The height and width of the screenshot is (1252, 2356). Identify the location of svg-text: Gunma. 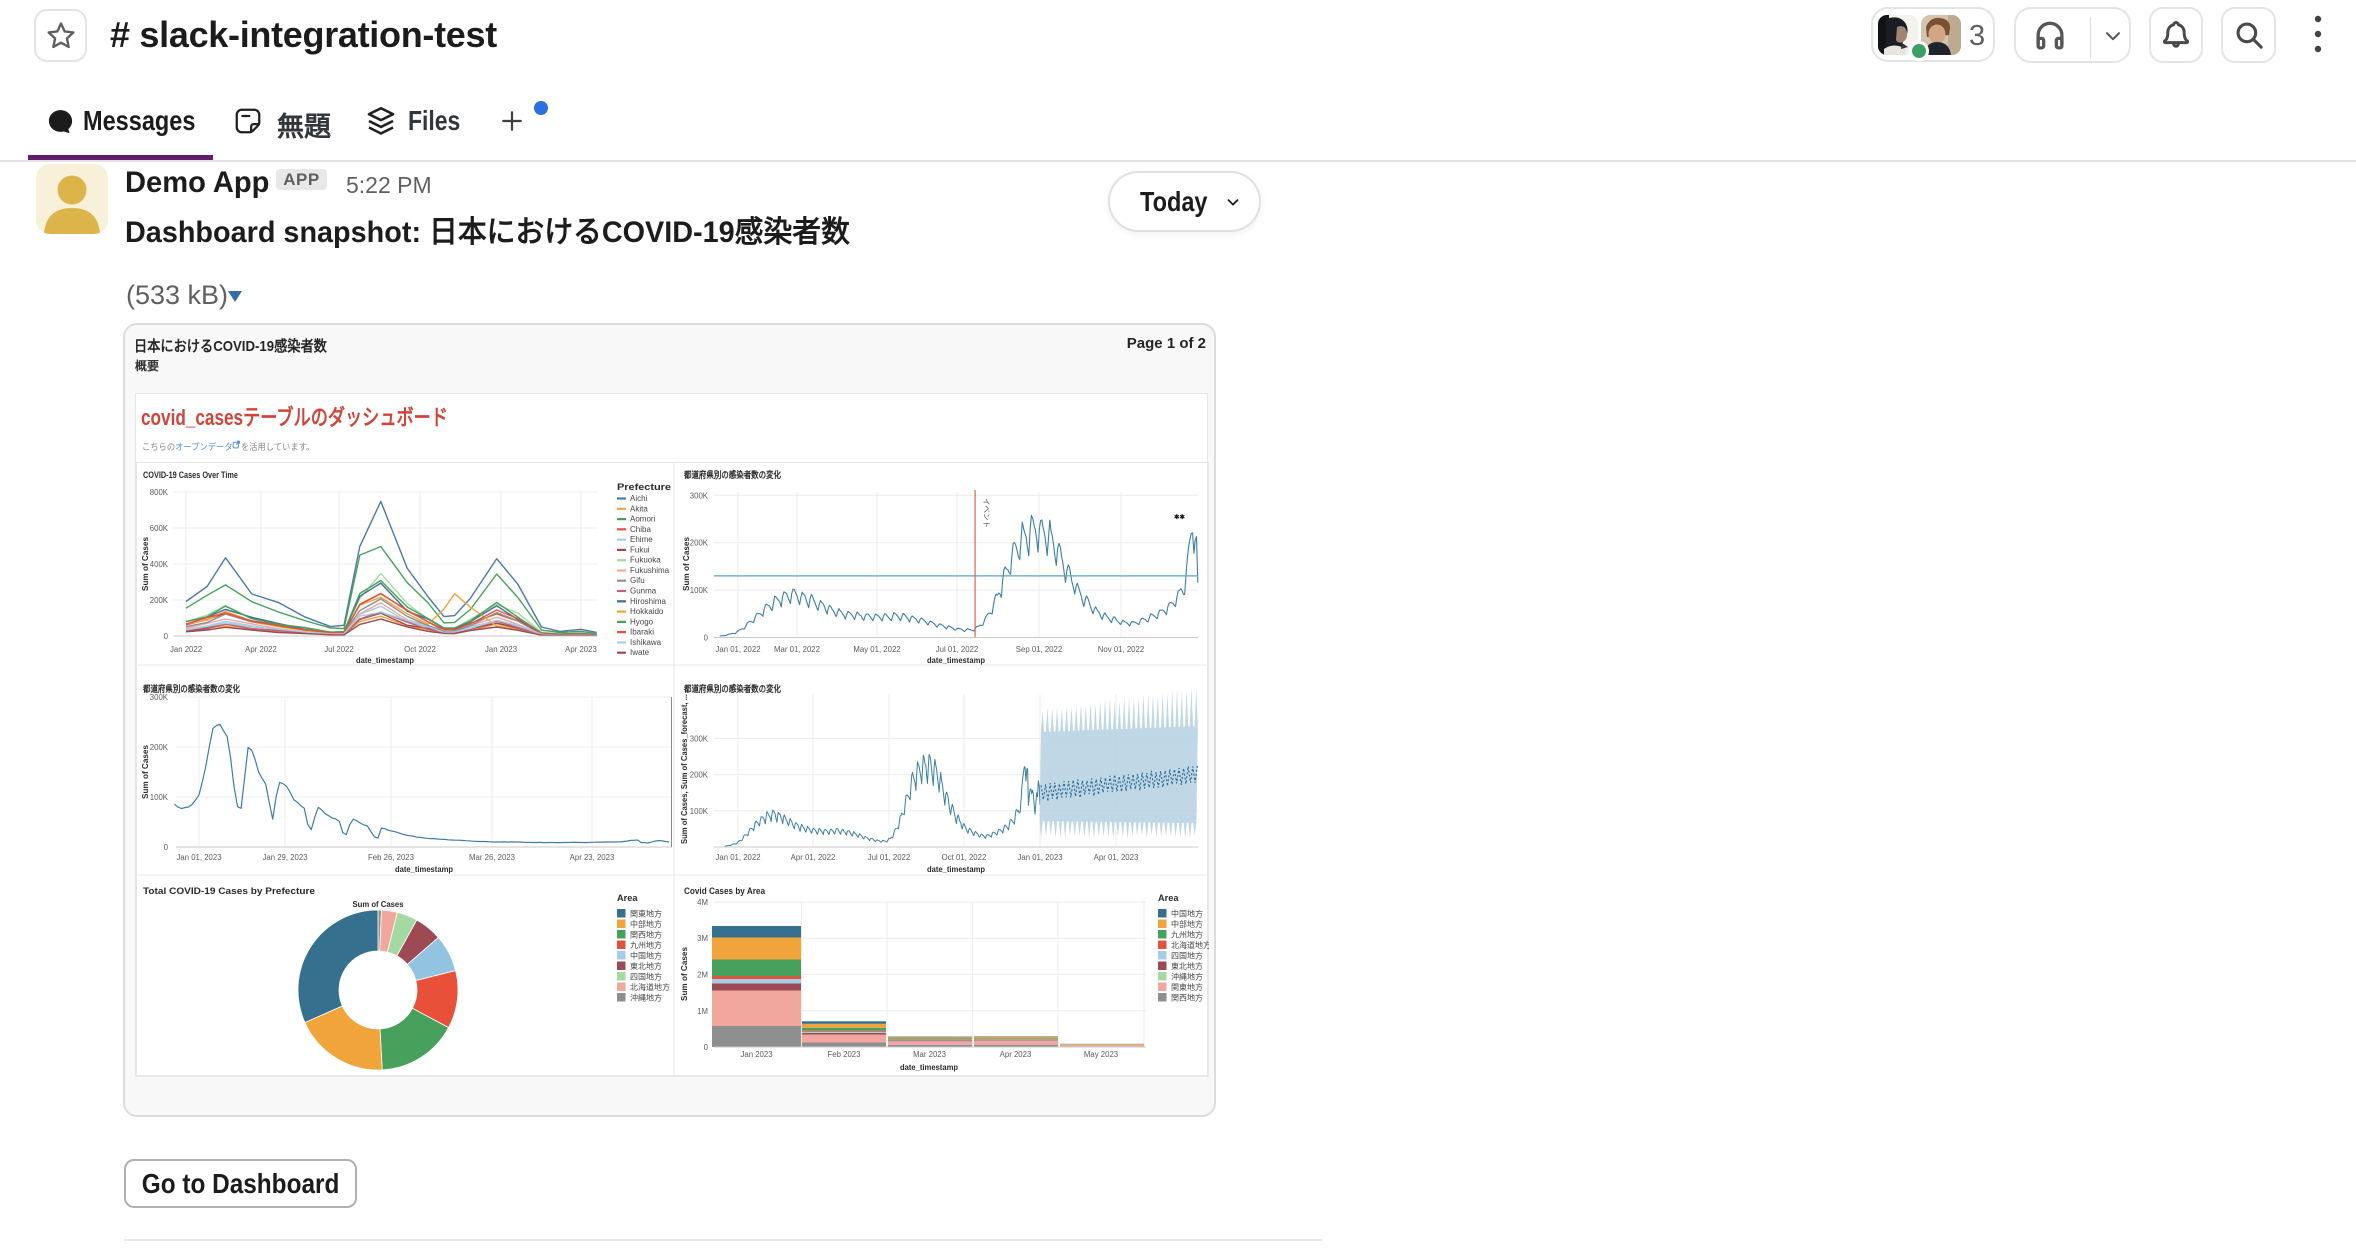
(643, 591).